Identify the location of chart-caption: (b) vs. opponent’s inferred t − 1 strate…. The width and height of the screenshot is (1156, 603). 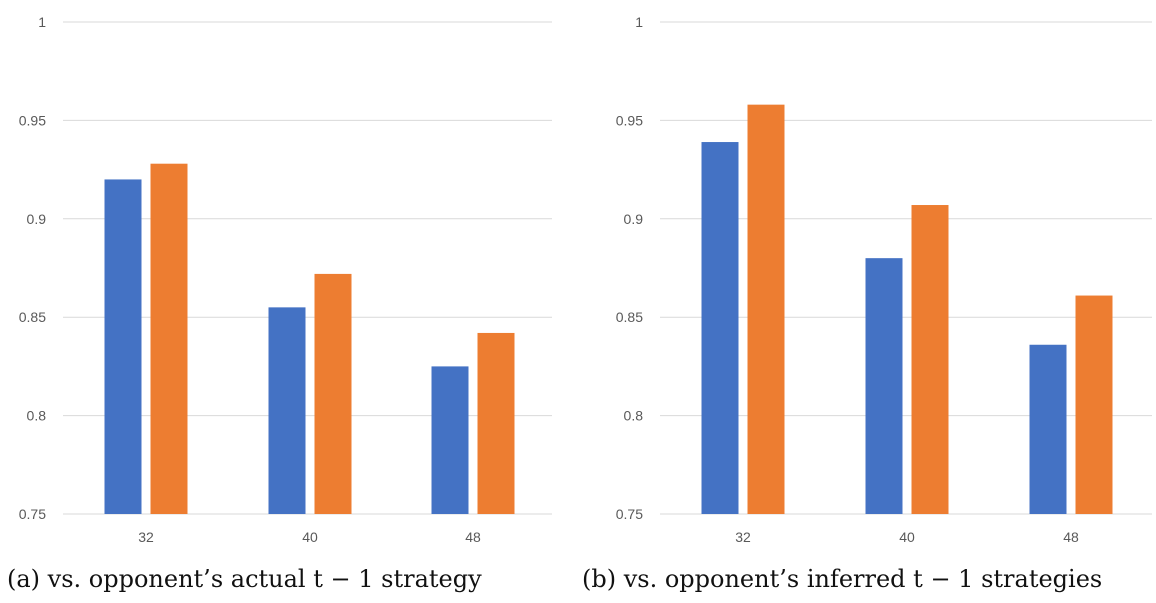
(842, 579).